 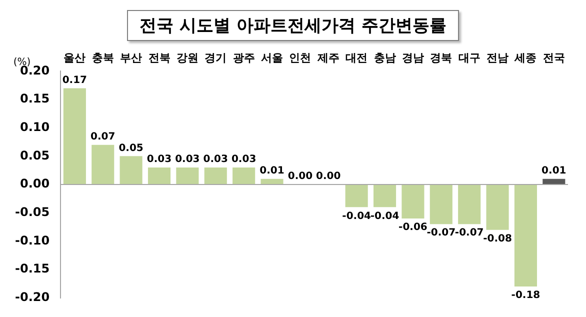 What do you see at coordinates (300, 57) in the screenshot?
I see `x-tick-label: 인천` at bounding box center [300, 57].